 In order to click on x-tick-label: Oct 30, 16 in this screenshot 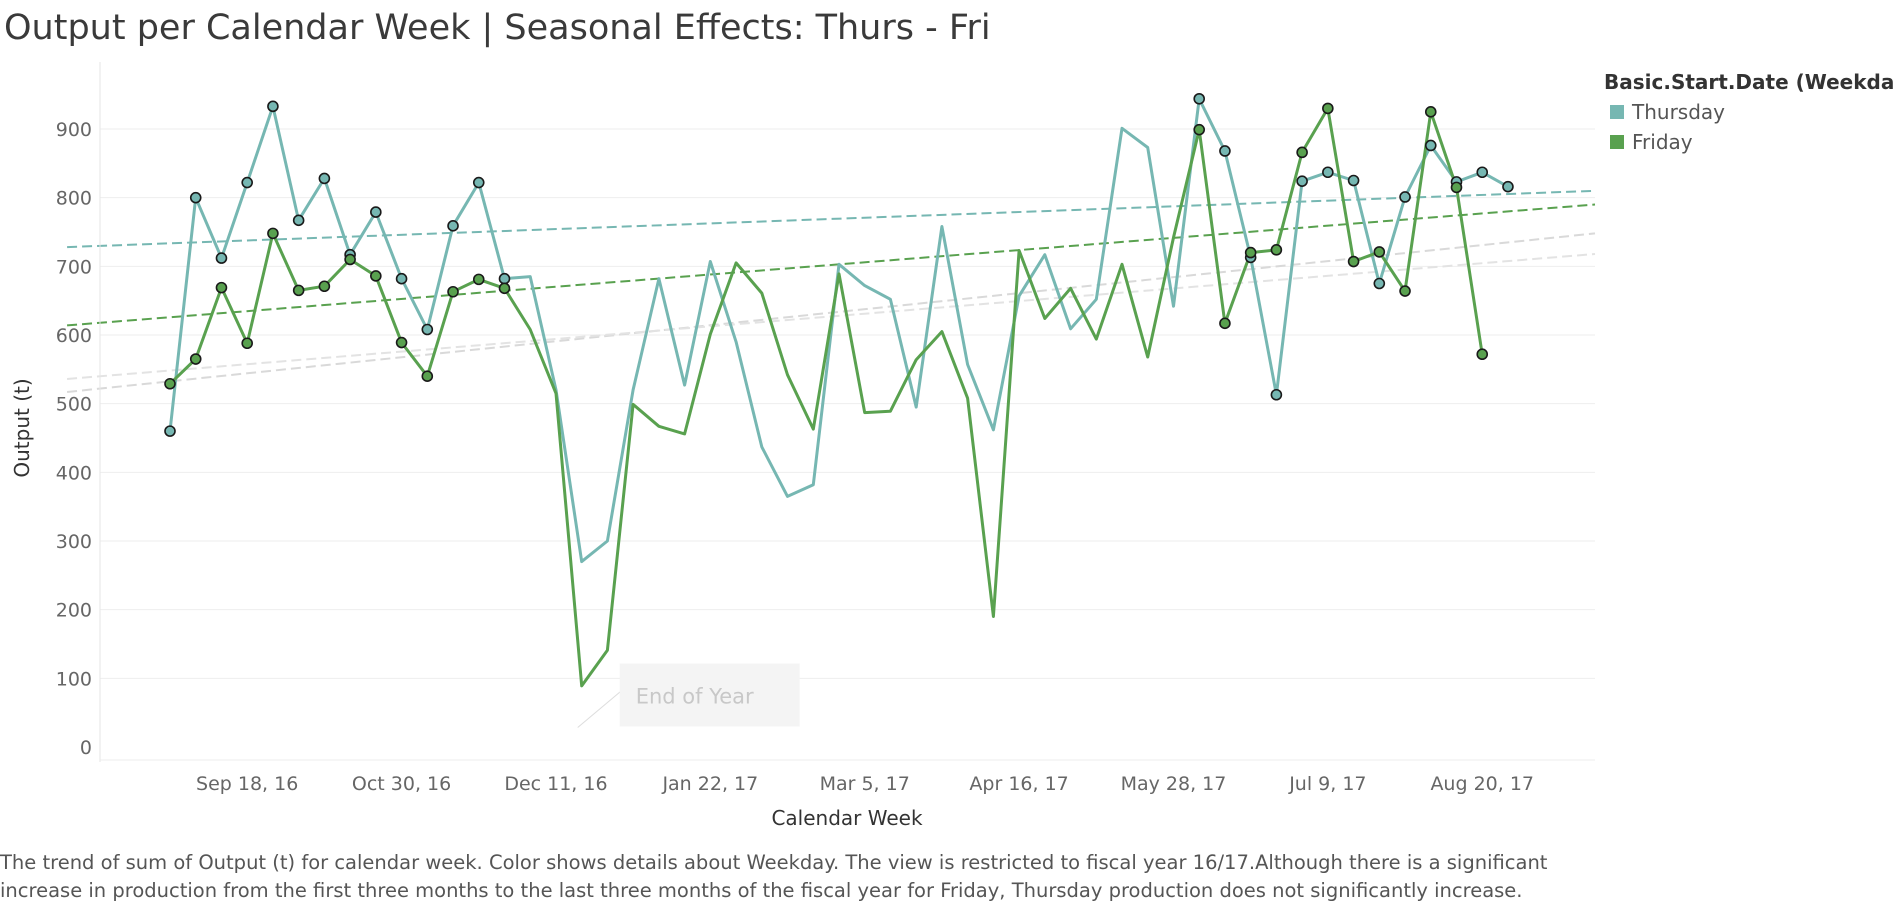, I will do `click(401, 784)`.